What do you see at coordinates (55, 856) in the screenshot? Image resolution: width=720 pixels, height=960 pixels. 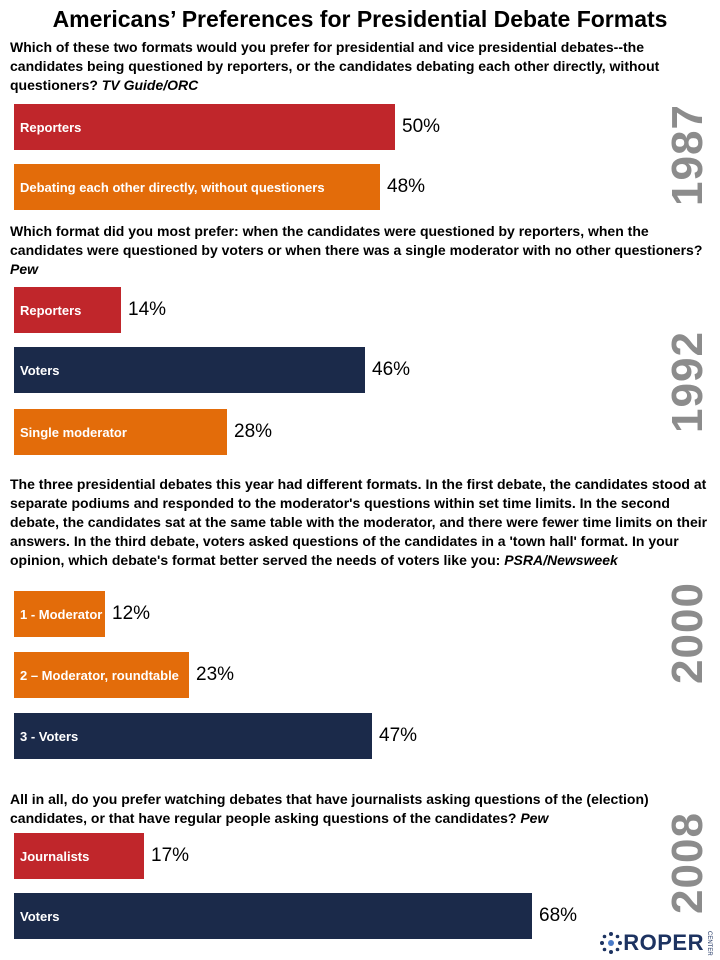 I see `bar-category-label: Journalists` at bounding box center [55, 856].